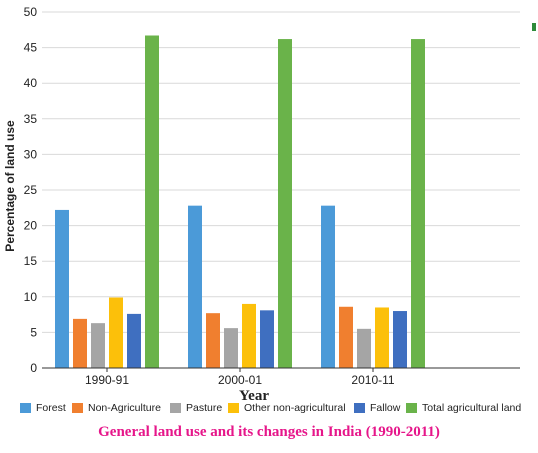 The image size is (538, 453). What do you see at coordinates (372, 380) in the screenshot?
I see `x-tick-label: 2010-11` at bounding box center [372, 380].